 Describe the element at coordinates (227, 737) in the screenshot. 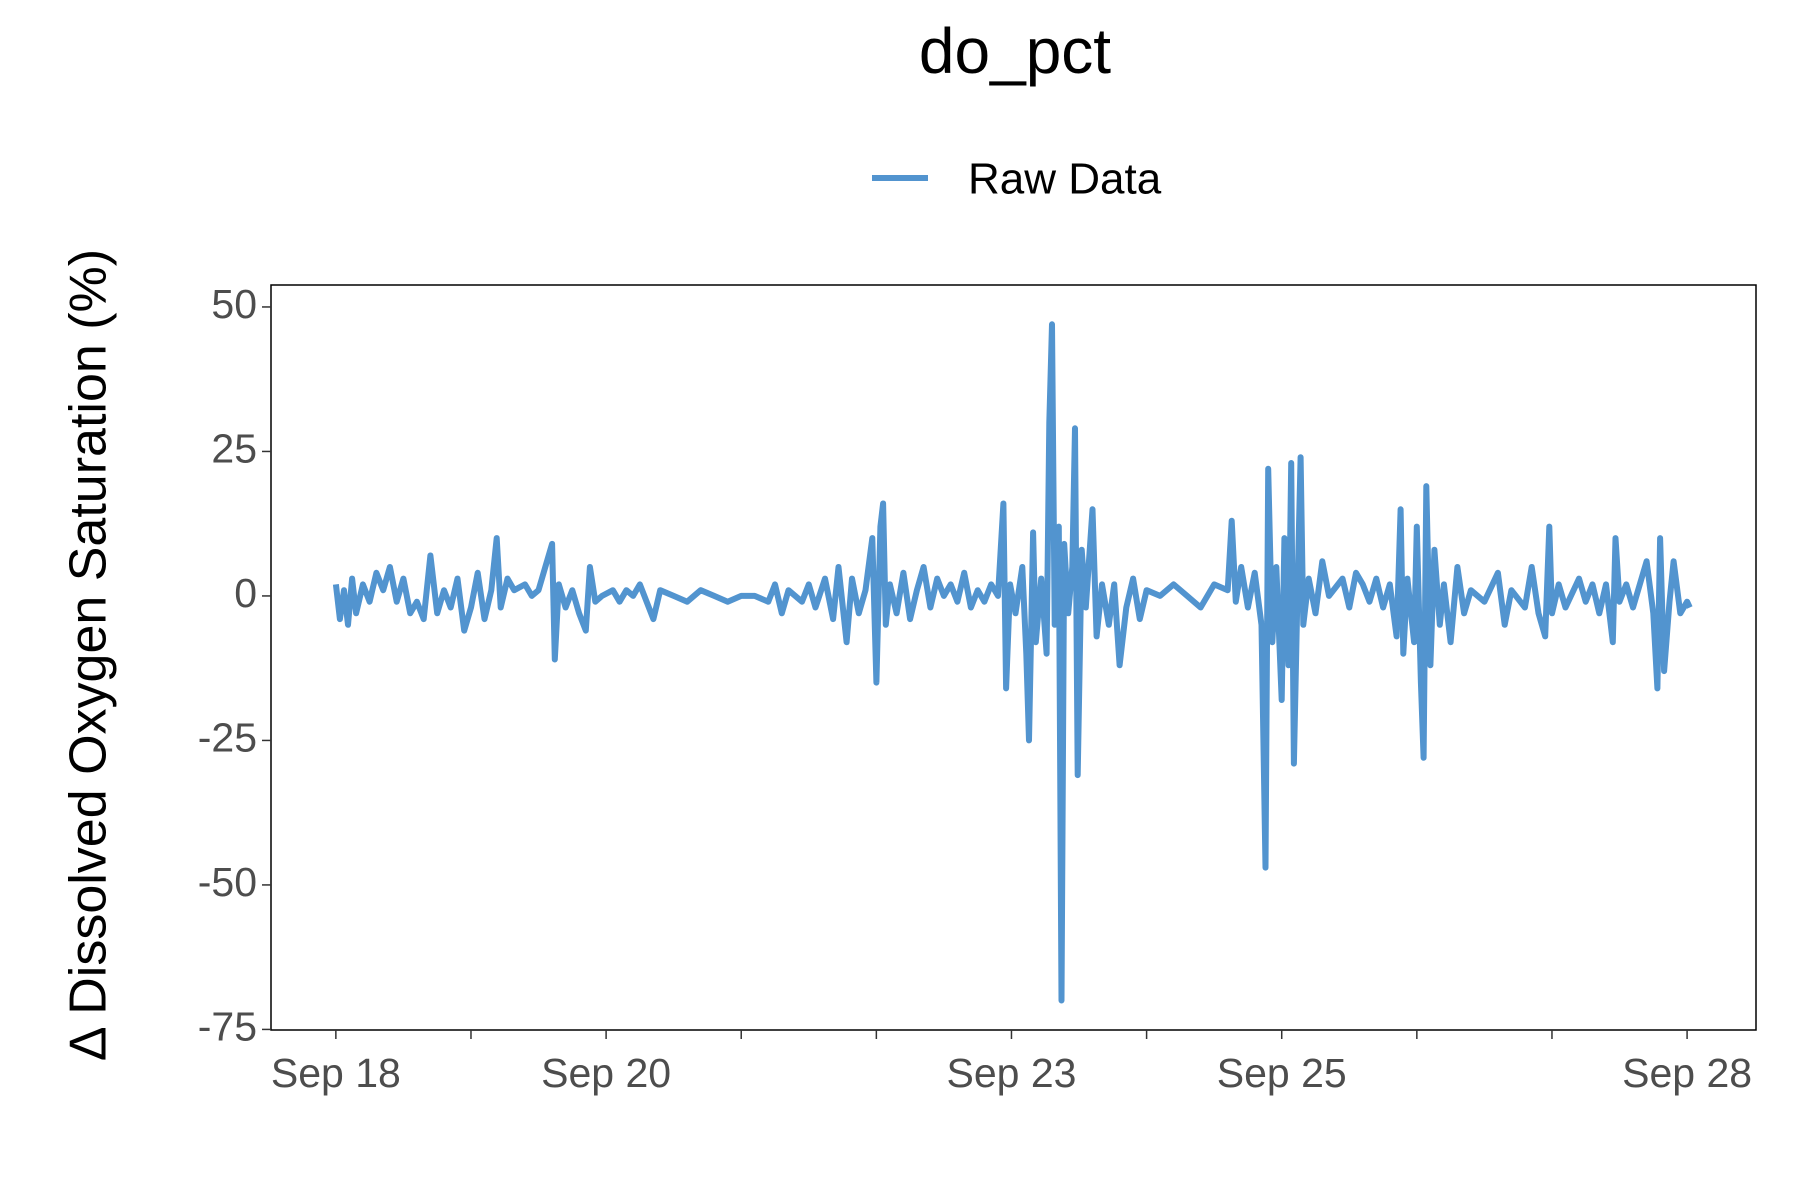

I see `y-tick-label: -25` at that location.